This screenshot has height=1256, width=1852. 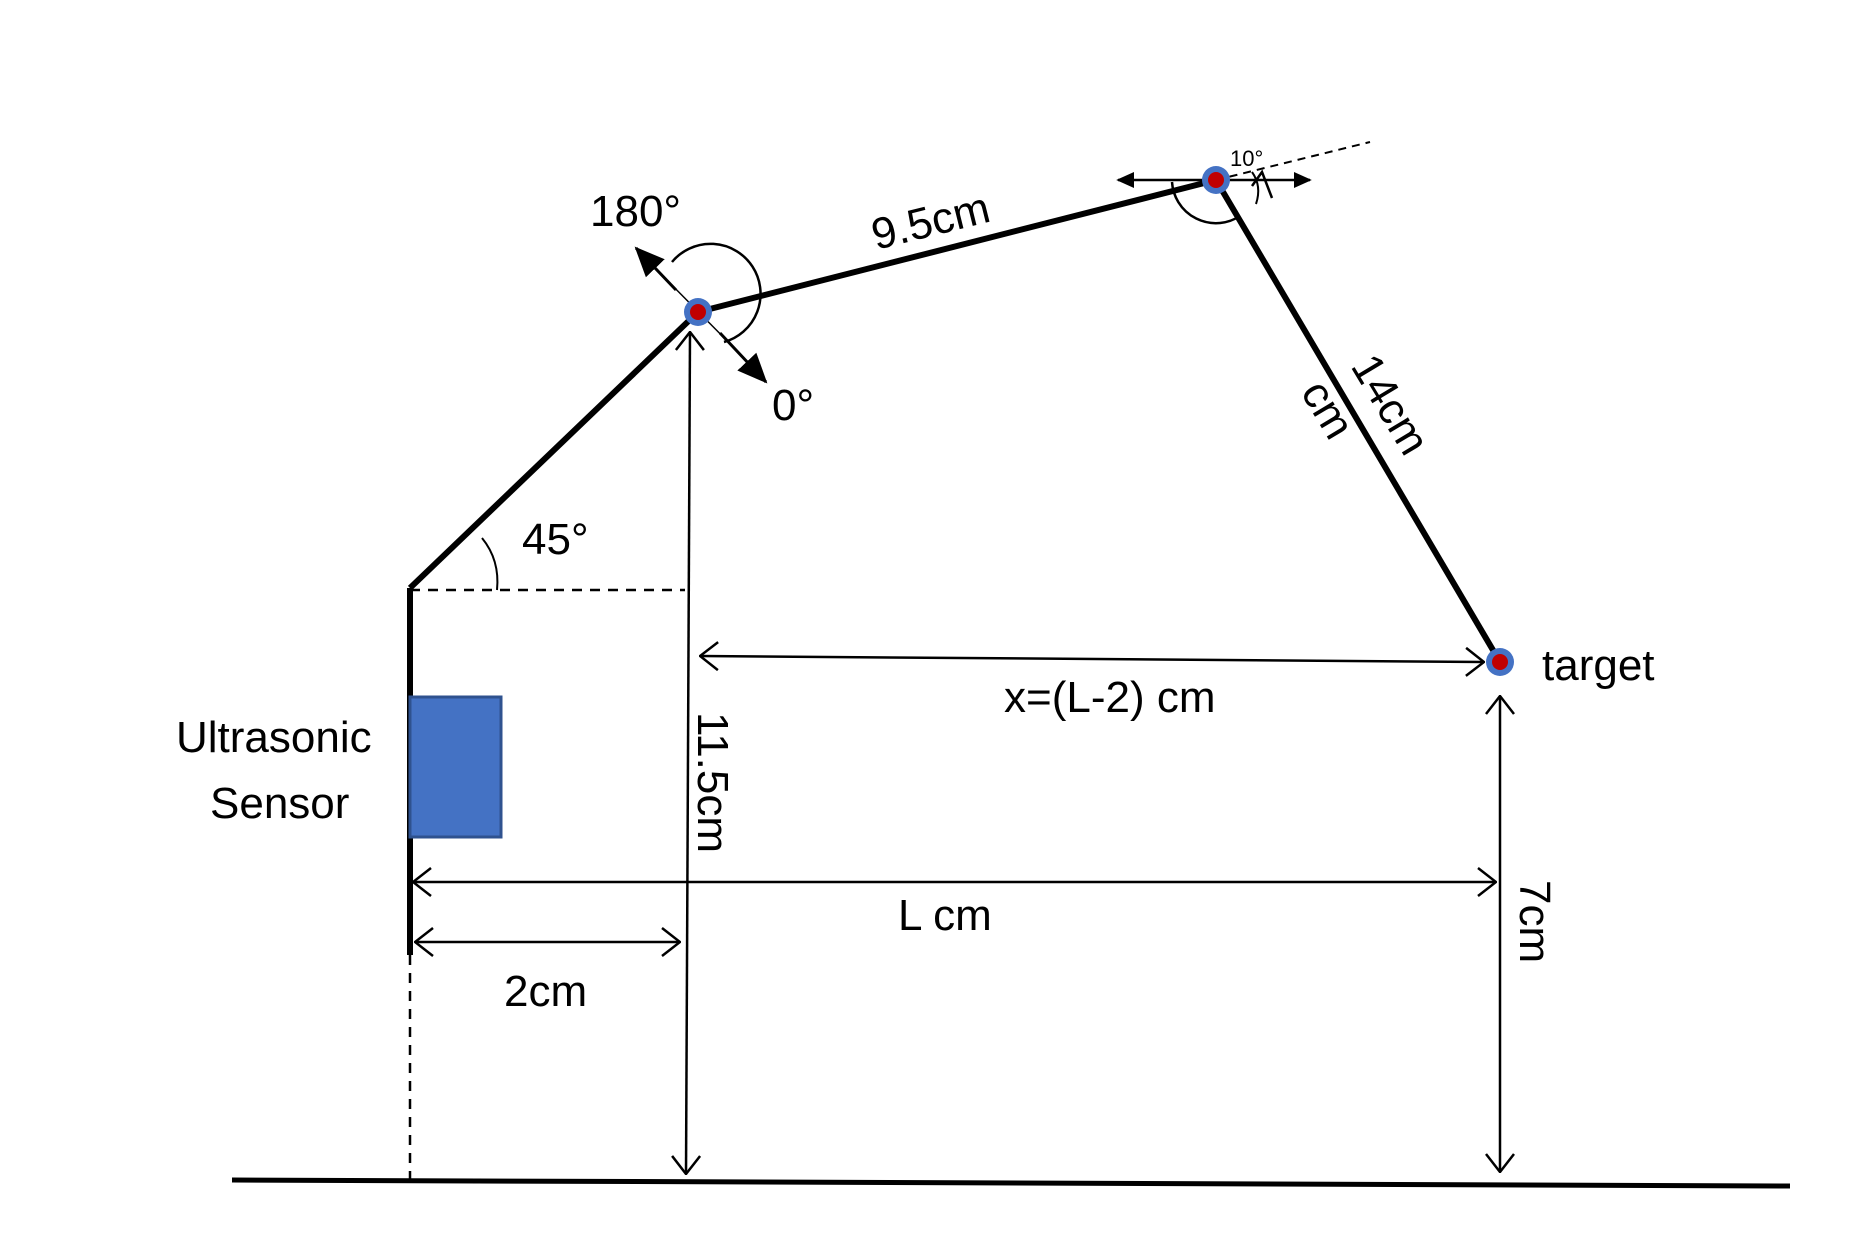 I want to click on label-height-target: 7cm, so click(x=1534, y=921).